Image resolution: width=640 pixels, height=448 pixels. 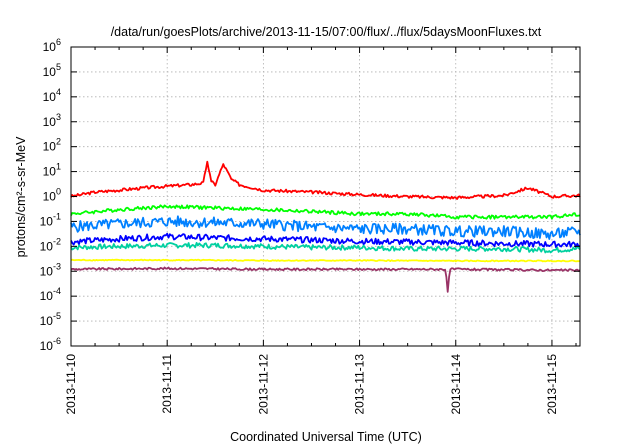 I want to click on y-tick-label: 10⁶, so click(x=52, y=45).